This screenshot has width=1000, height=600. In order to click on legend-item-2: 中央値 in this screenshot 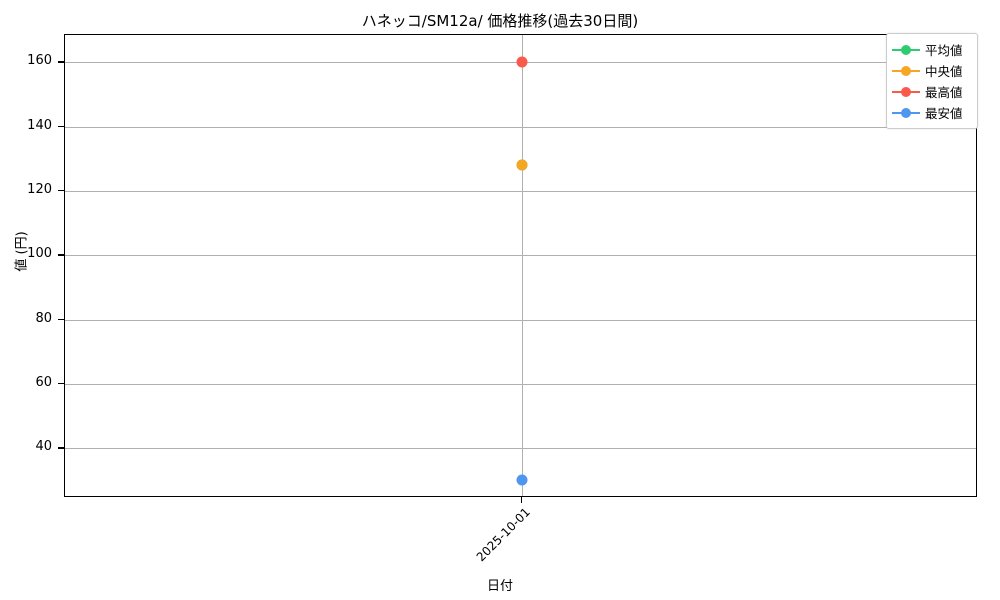, I will do `click(931, 70)`.